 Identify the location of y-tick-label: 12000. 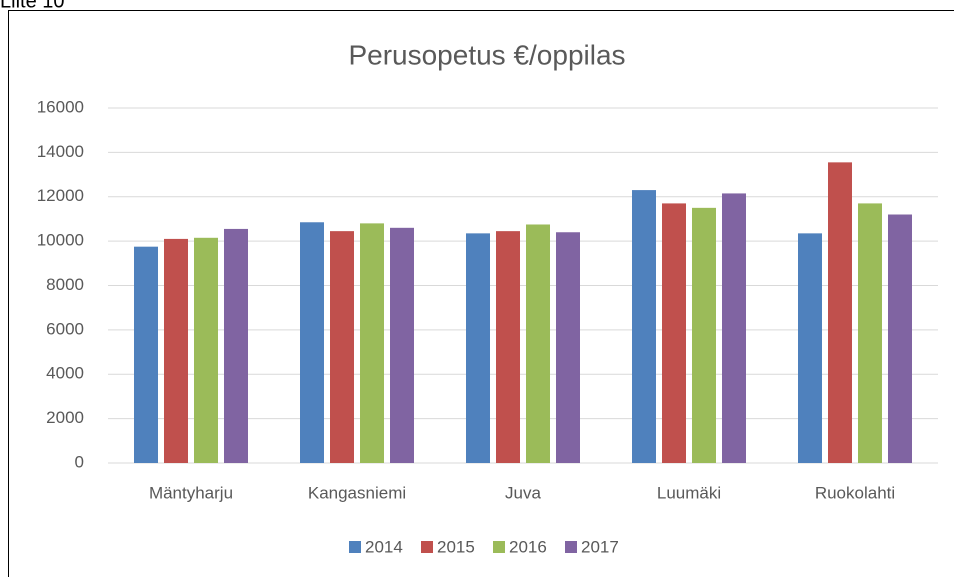
(60, 195).